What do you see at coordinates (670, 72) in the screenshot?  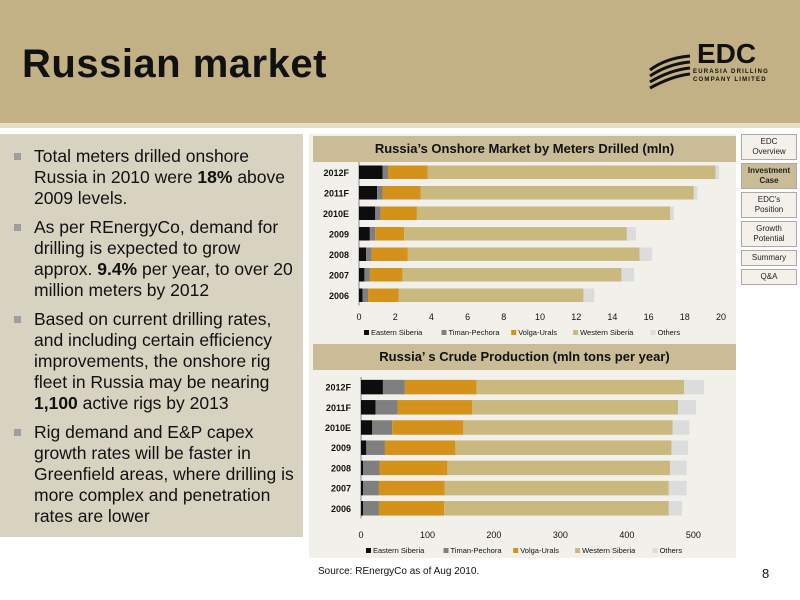 I see `edc-logo-icon` at bounding box center [670, 72].